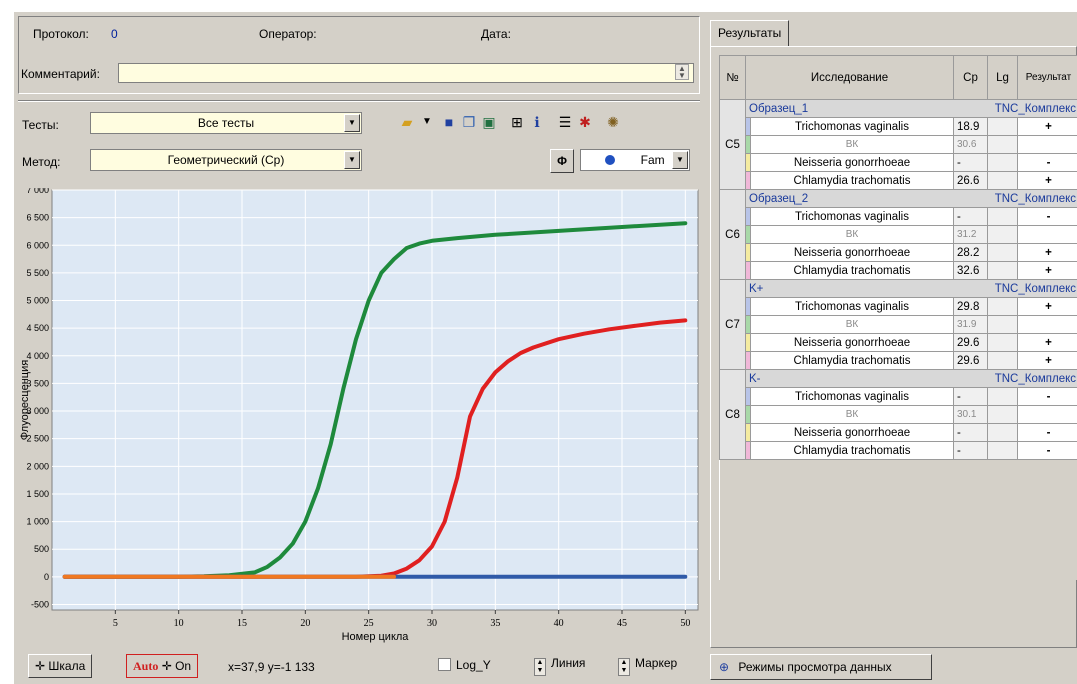 The height and width of the screenshot is (684, 1077). I want to click on method-select: Геометрический (Cp) ▼, so click(226, 160).